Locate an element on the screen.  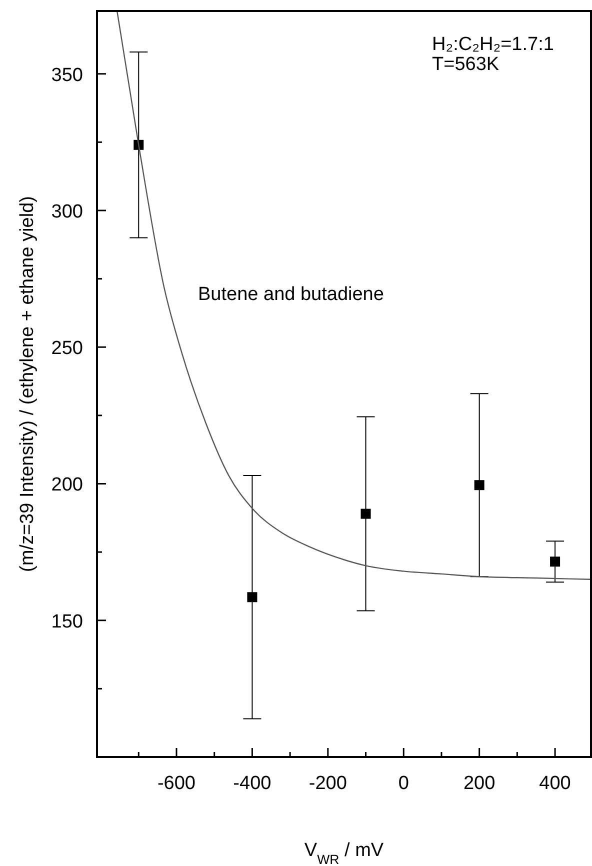
x-tick-label: 200 is located at coordinates (479, 783).